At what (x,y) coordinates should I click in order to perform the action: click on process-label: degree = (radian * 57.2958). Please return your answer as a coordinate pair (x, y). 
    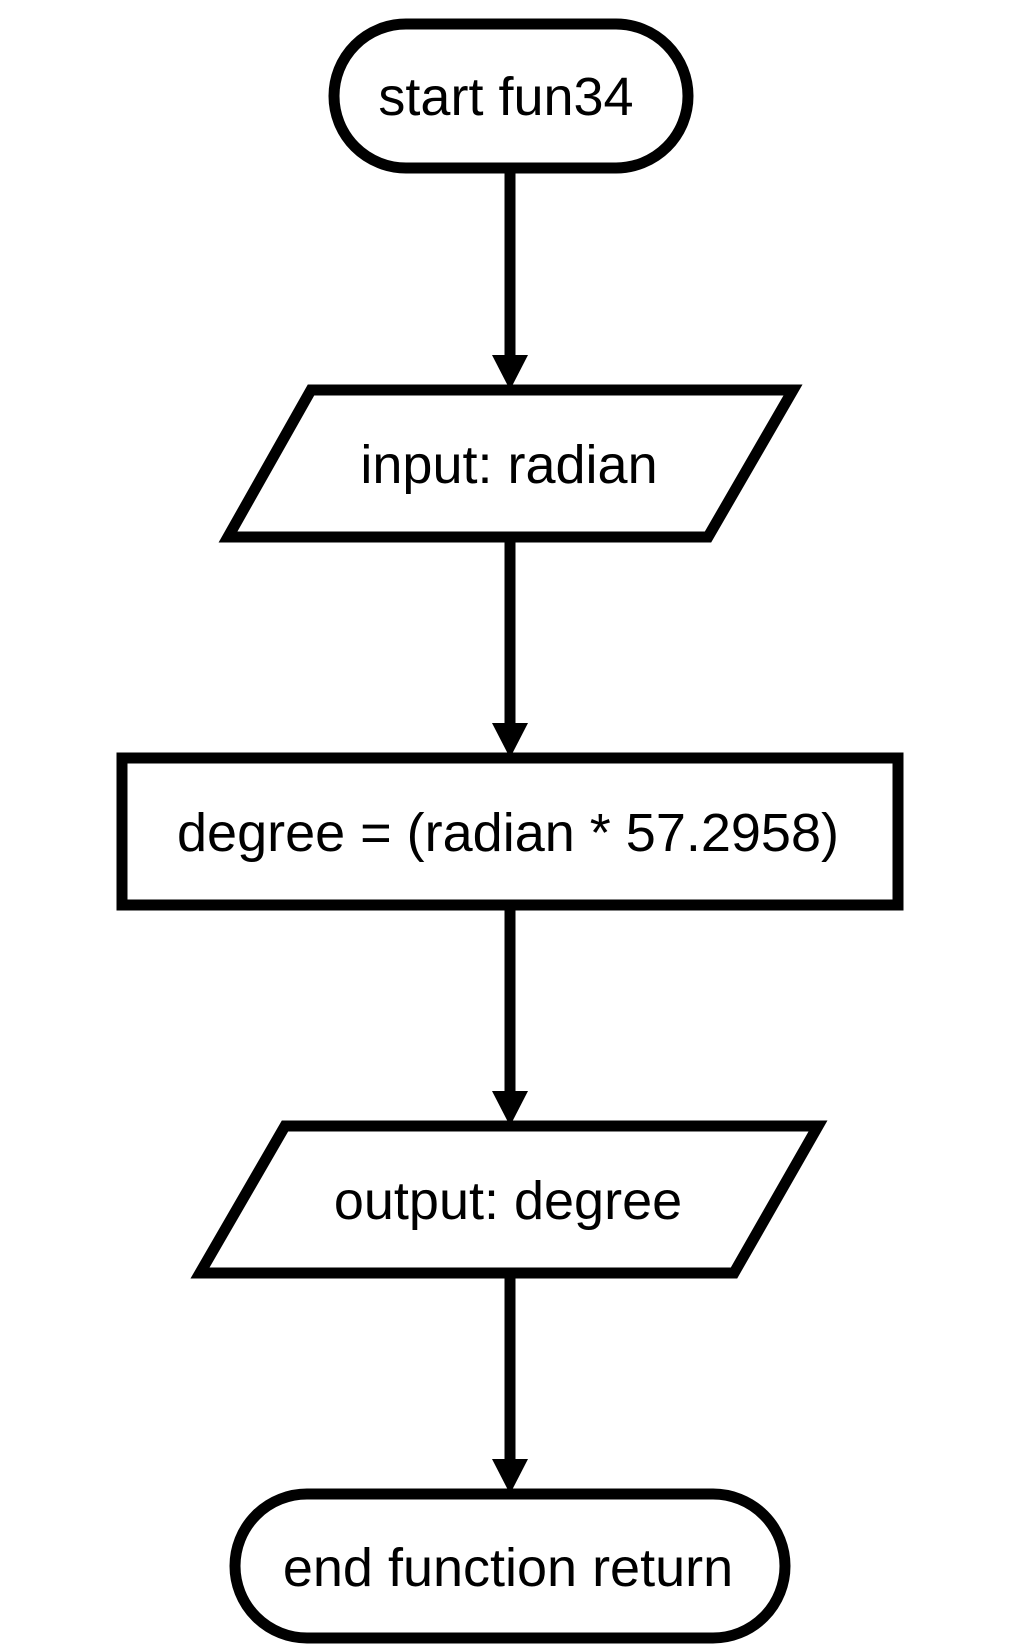
    Looking at the image, I should click on (508, 833).